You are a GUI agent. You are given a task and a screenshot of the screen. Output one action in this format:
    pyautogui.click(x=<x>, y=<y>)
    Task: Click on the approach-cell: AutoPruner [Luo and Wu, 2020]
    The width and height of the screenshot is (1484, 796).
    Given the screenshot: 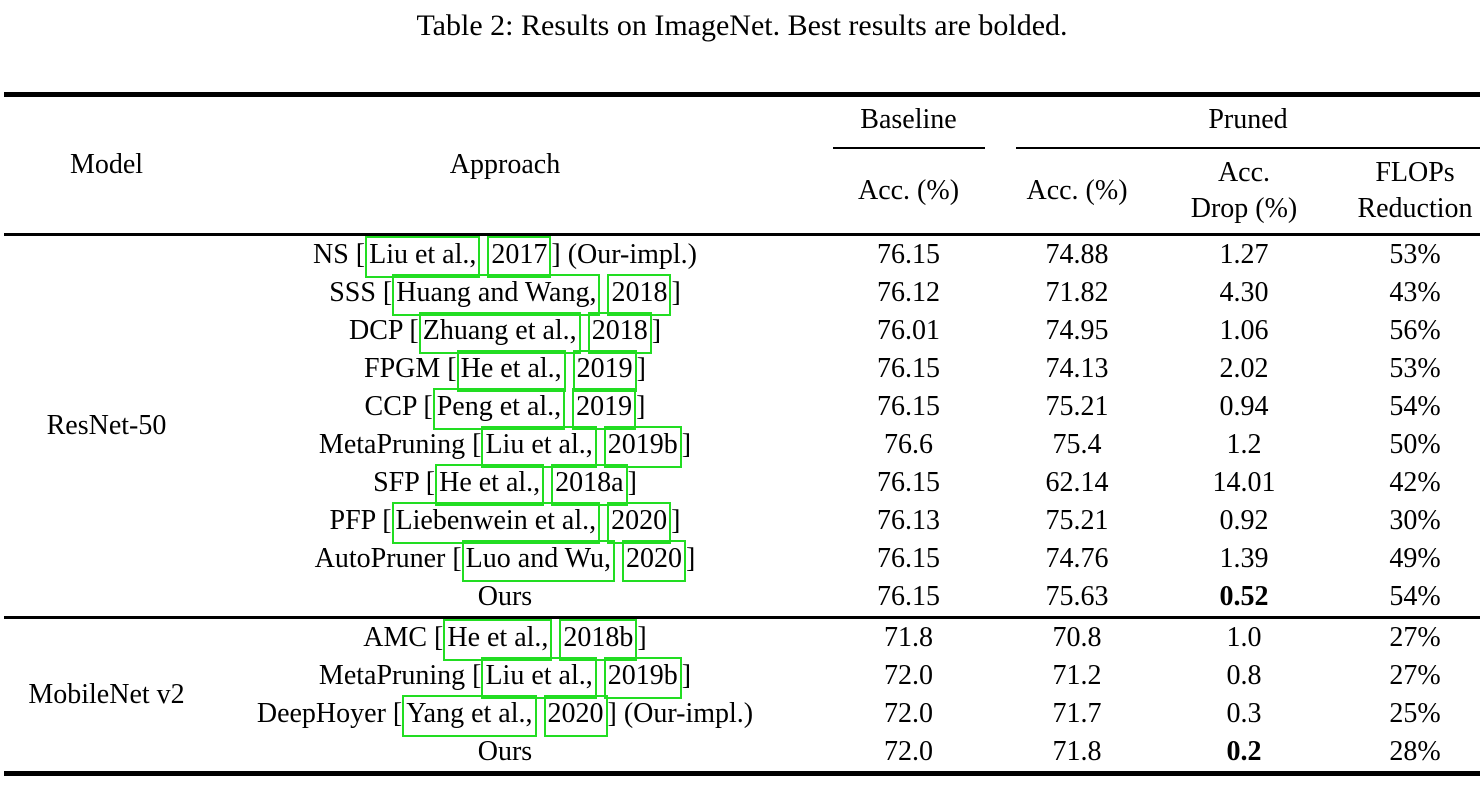 What is the action you would take?
    pyautogui.click(x=505, y=561)
    